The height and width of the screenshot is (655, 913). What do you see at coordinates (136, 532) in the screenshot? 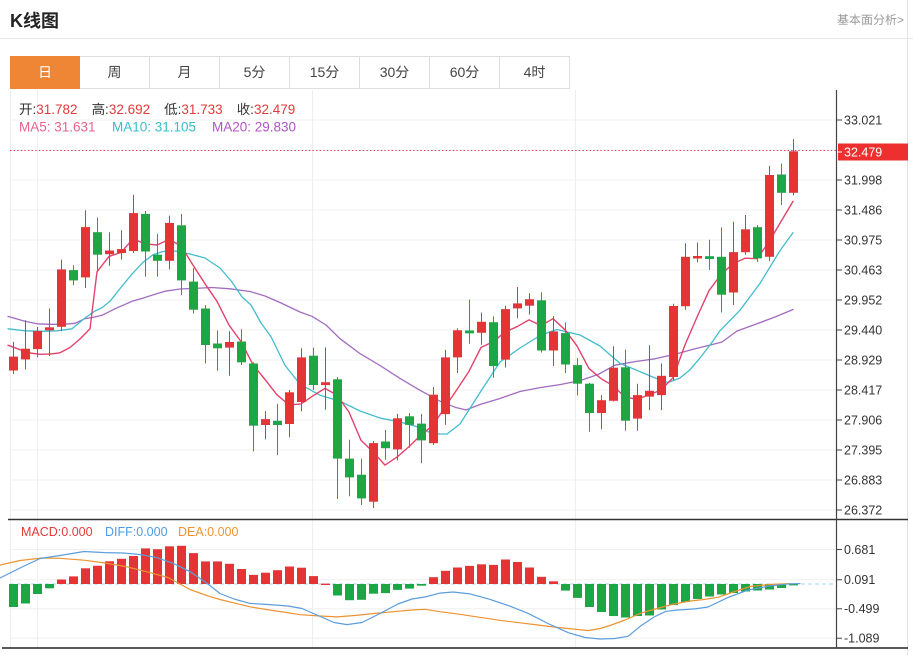
I see `svg-text: DIFF:0.000` at bounding box center [136, 532].